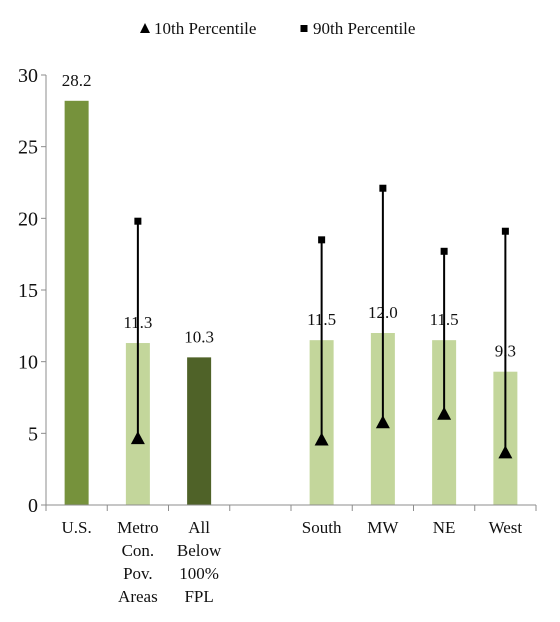 This screenshot has width=560, height=622. What do you see at coordinates (199, 527) in the screenshot?
I see `x-category-label: All` at bounding box center [199, 527].